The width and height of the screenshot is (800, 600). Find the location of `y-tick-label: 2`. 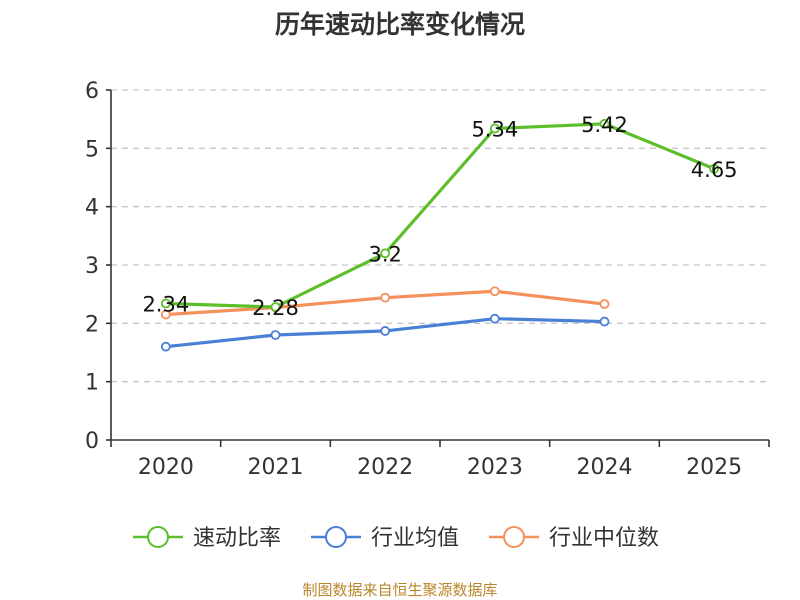

y-tick-label: 2 is located at coordinates (92, 324).